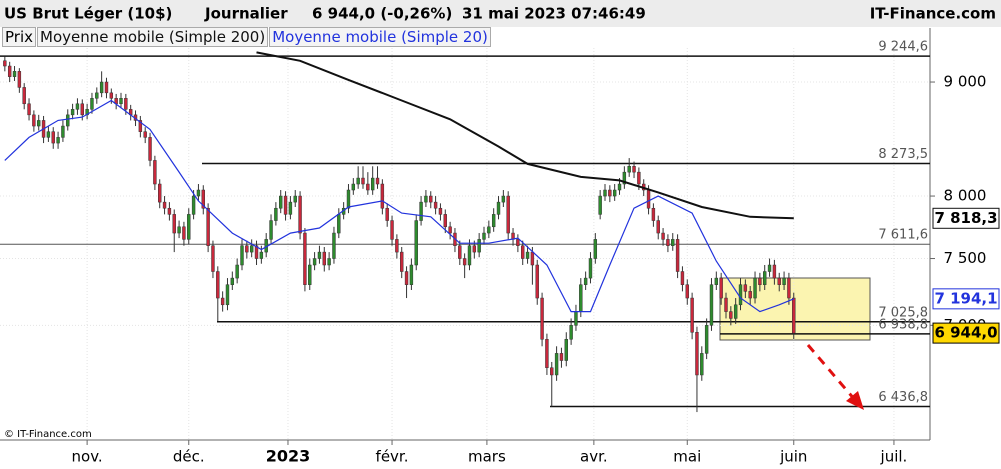 This screenshot has width=1001, height=469. Describe the element at coordinates (48, 434) in the screenshot. I see `footer: © IT-Finance.com` at that location.